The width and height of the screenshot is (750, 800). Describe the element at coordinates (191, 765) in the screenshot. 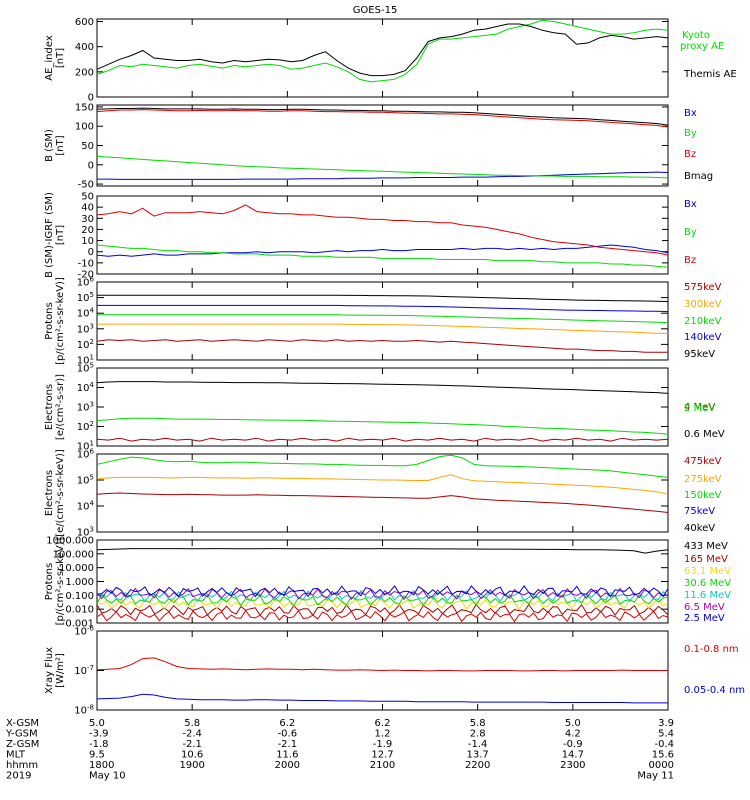

I see `ephemeris-value: 1900` at that location.